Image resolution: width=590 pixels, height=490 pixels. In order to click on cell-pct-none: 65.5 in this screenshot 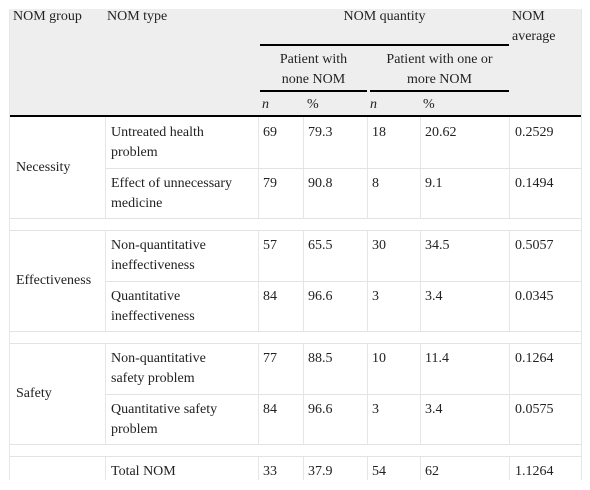, I will do `click(320, 245)`.